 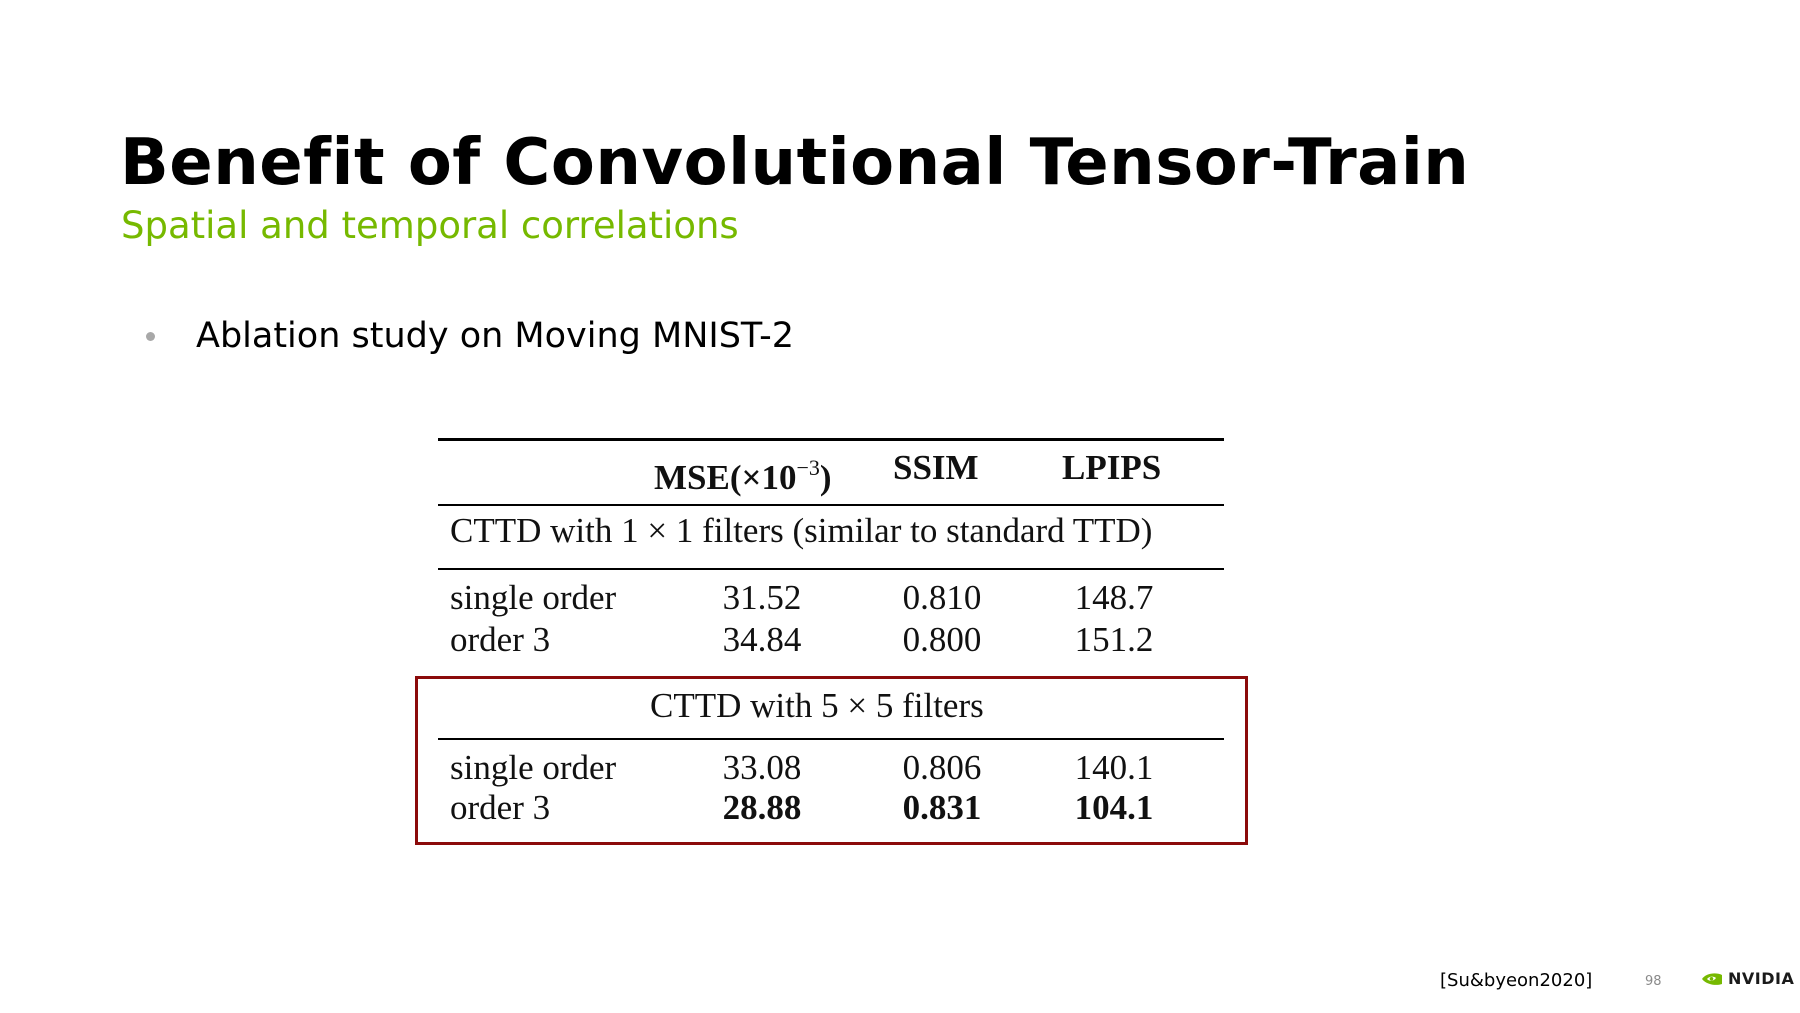 I want to click on header-mse: MSE(×10−3), so click(x=743, y=476).